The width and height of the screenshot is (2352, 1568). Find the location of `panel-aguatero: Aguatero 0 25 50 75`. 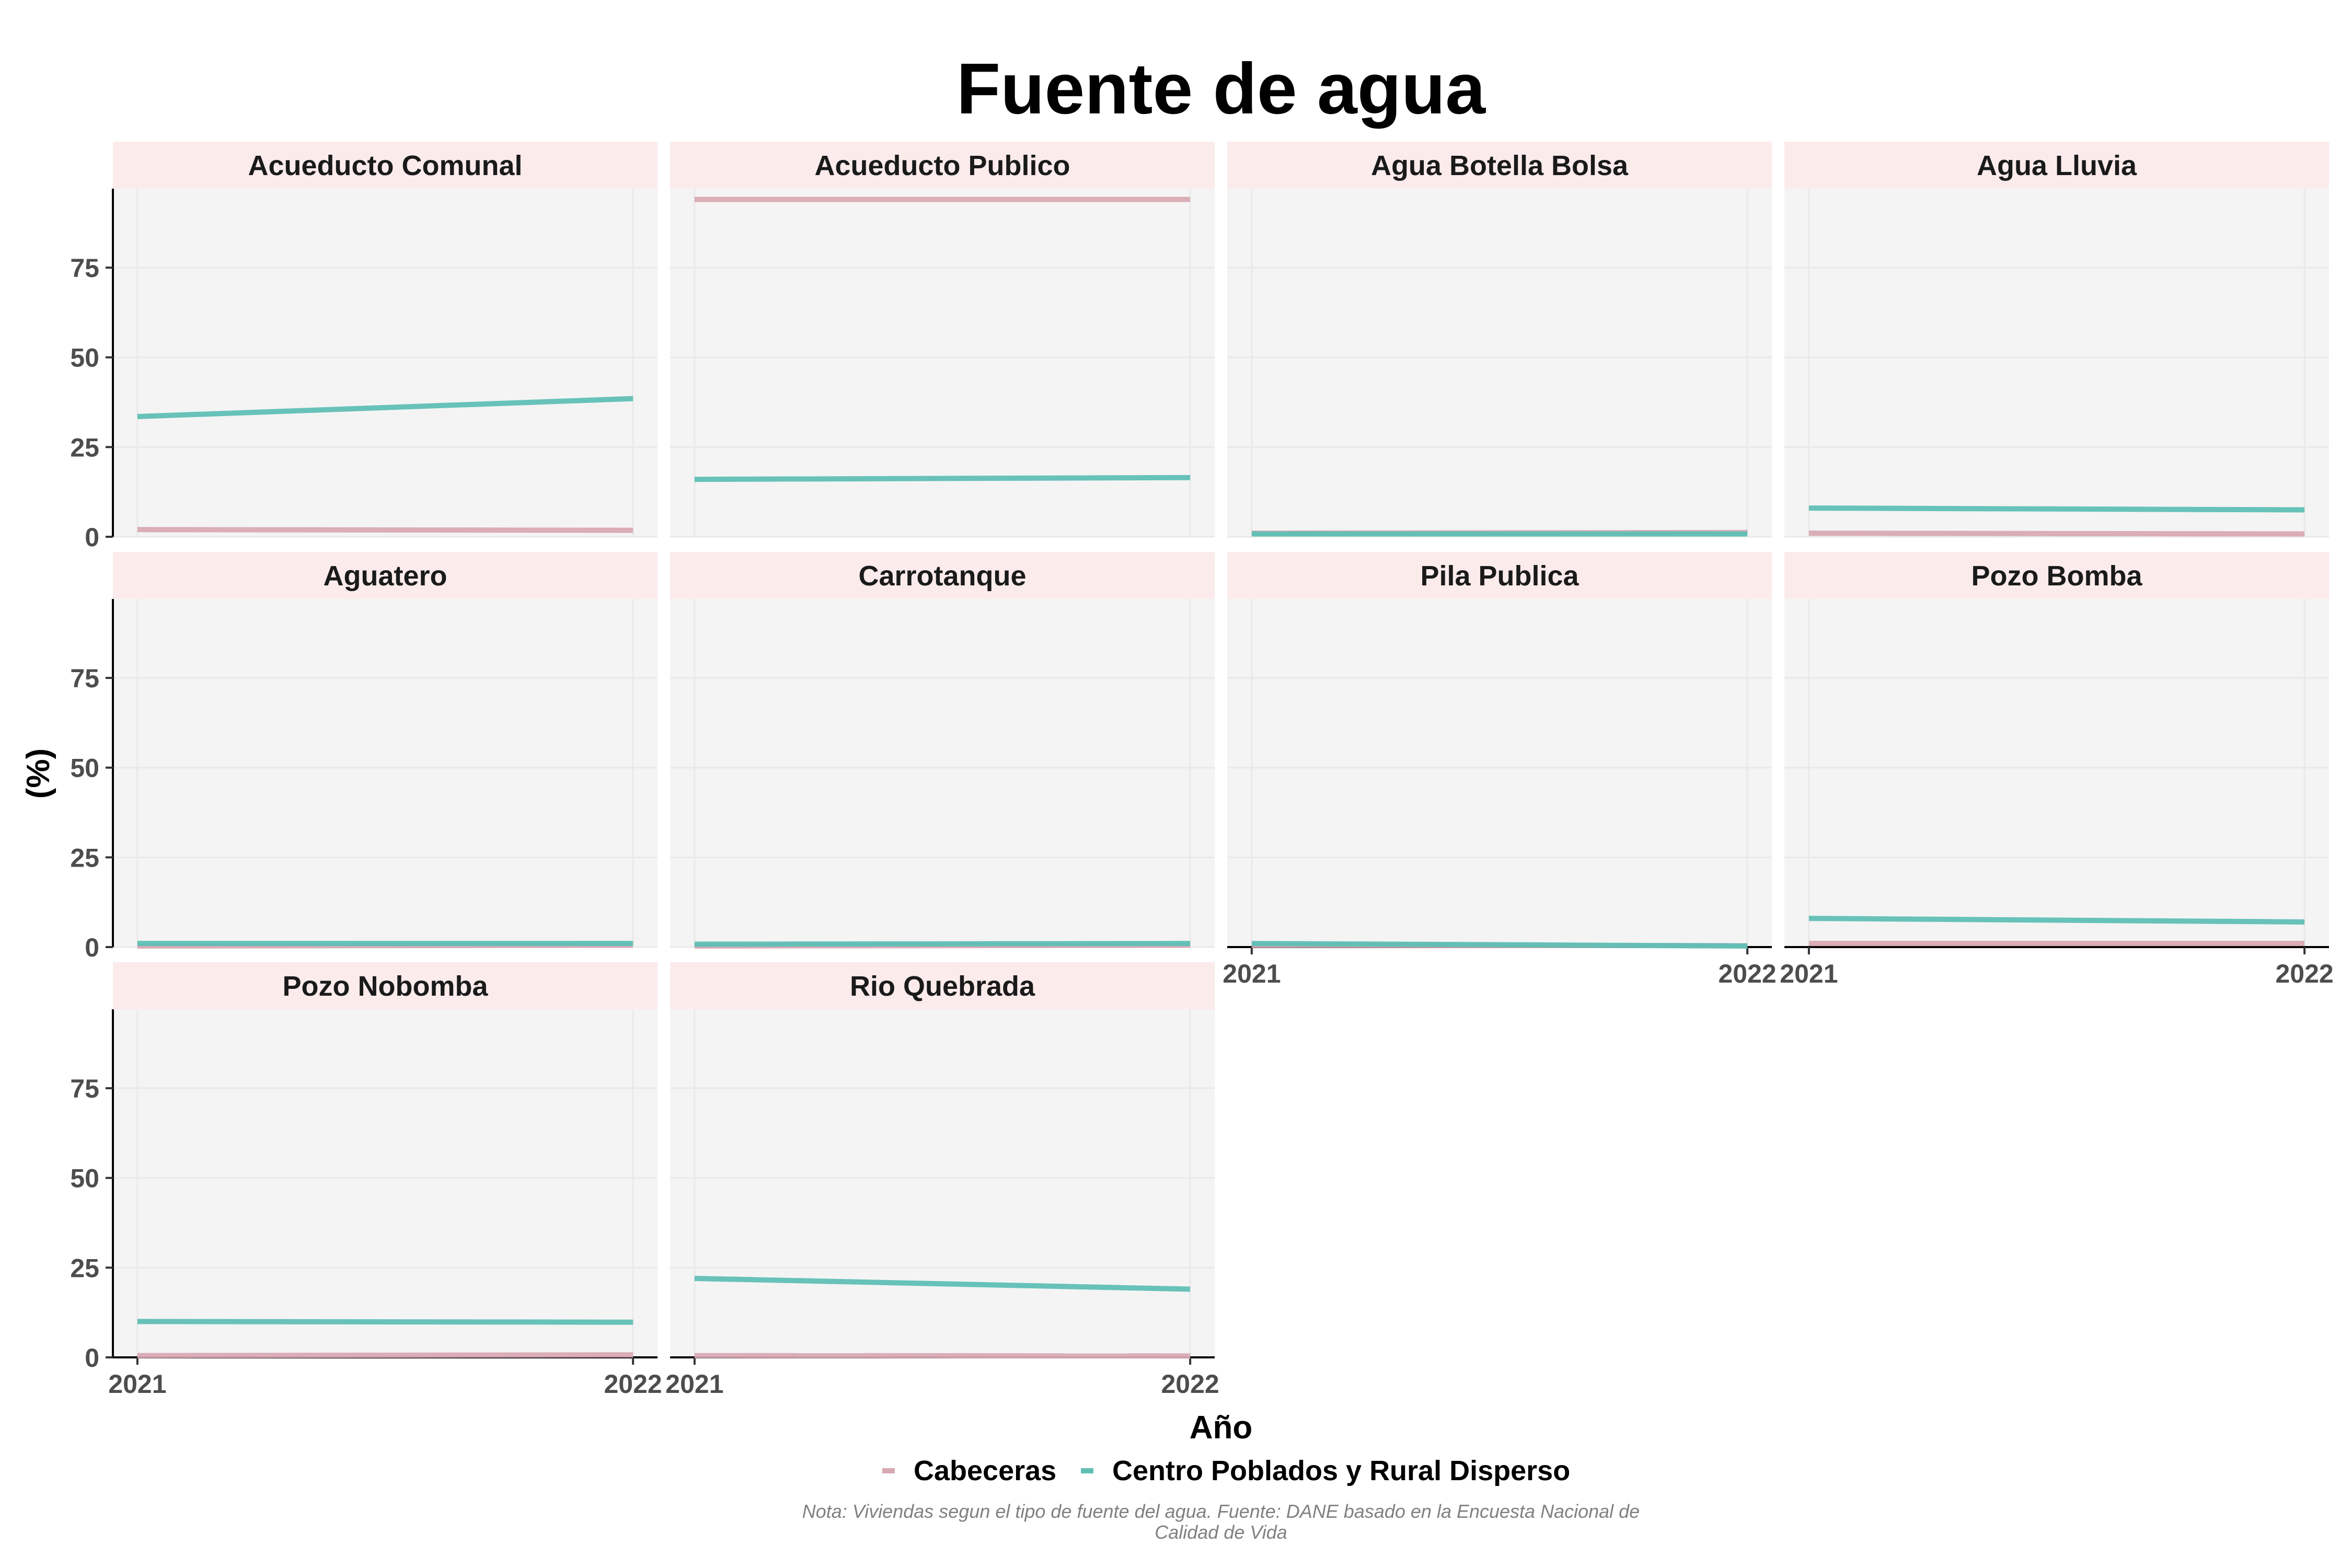

panel-aguatero: Aguatero 0 25 50 75 is located at coordinates (364, 757).